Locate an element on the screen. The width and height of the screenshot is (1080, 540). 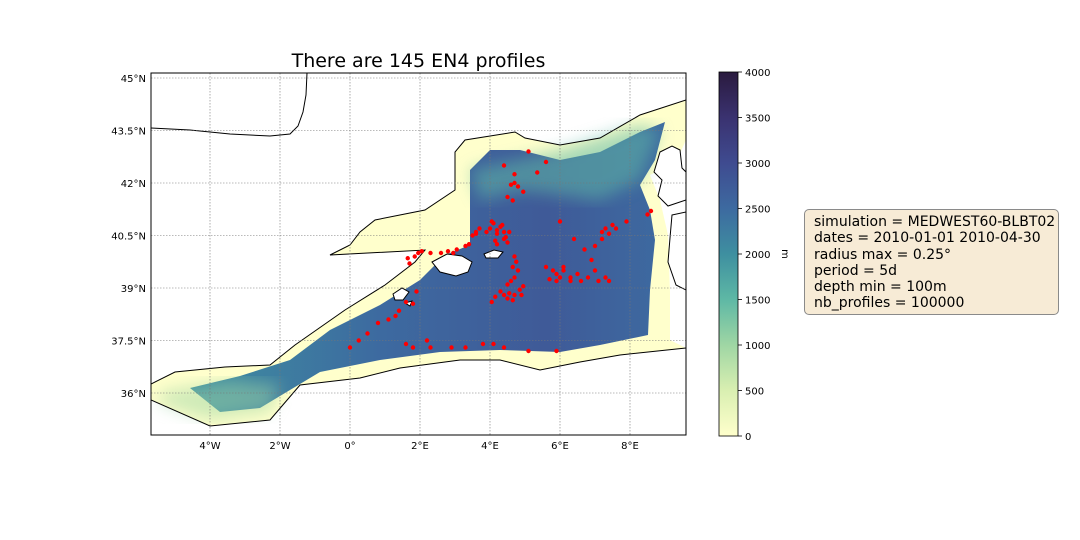
colorbar-ticks: 0 500 1000 1500 2000 2500 3000 3500 4000 is located at coordinates (754, 255).